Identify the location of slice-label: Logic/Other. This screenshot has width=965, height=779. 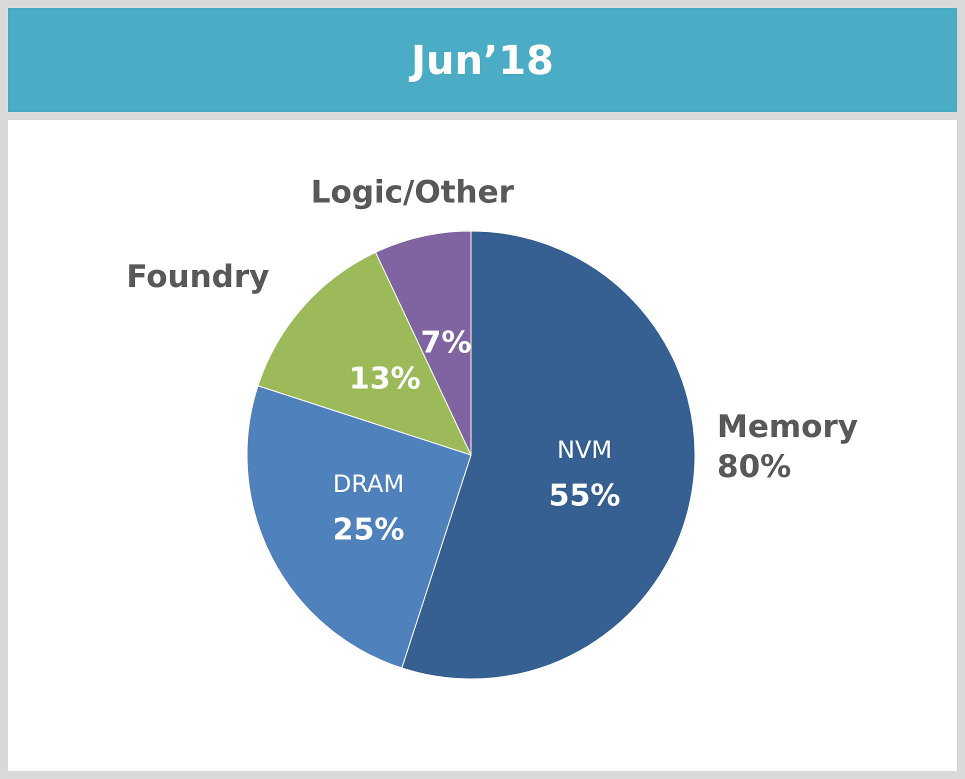
(412, 192).